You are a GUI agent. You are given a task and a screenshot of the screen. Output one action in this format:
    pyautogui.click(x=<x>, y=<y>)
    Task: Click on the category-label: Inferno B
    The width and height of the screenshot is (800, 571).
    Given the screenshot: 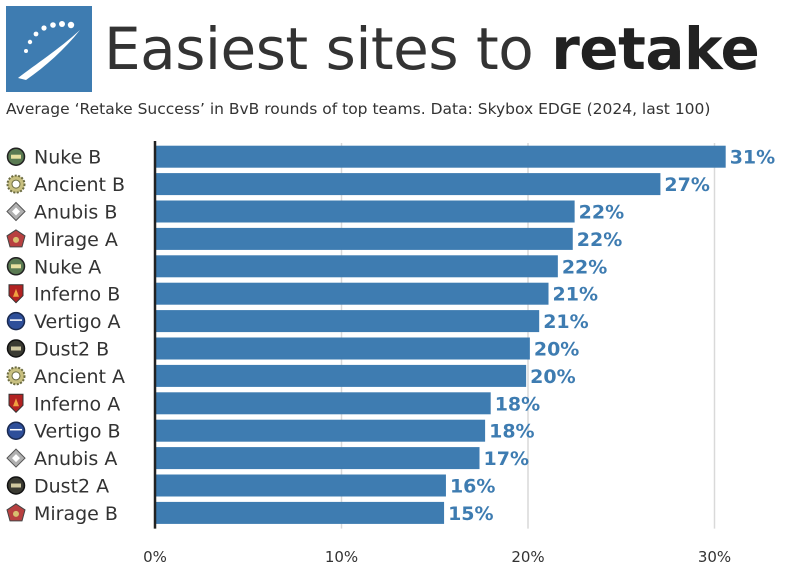 What is the action you would take?
    pyautogui.click(x=77, y=295)
    